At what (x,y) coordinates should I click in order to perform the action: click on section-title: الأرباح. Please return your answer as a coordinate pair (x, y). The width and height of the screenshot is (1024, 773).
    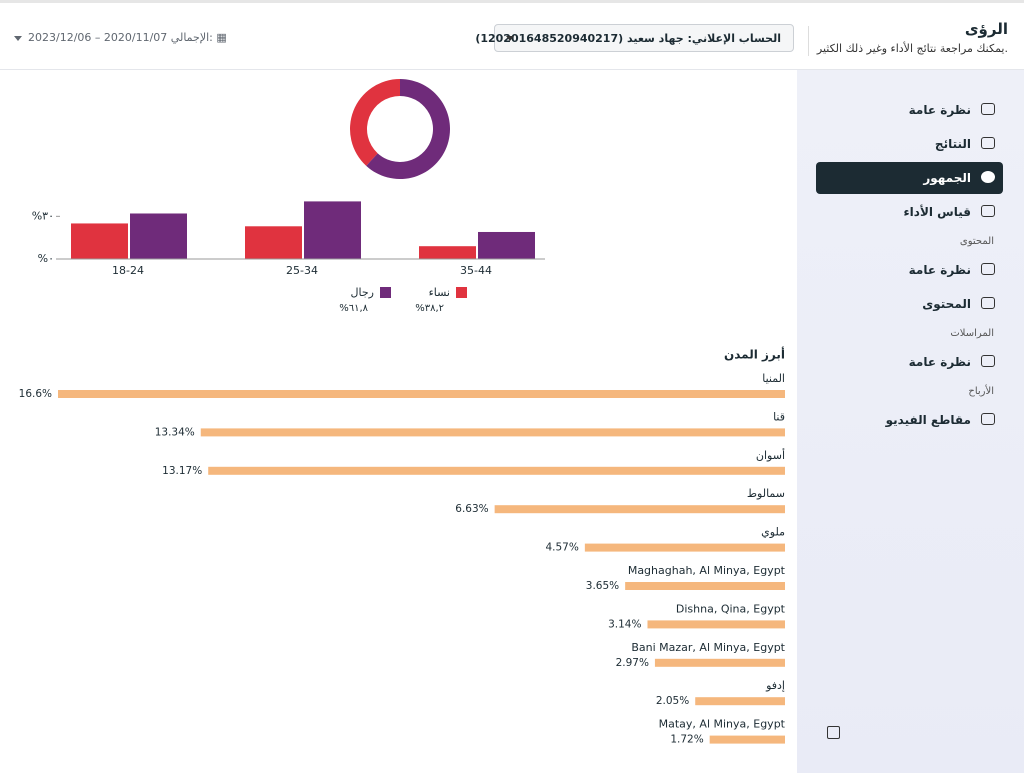
    Looking at the image, I should click on (981, 391).